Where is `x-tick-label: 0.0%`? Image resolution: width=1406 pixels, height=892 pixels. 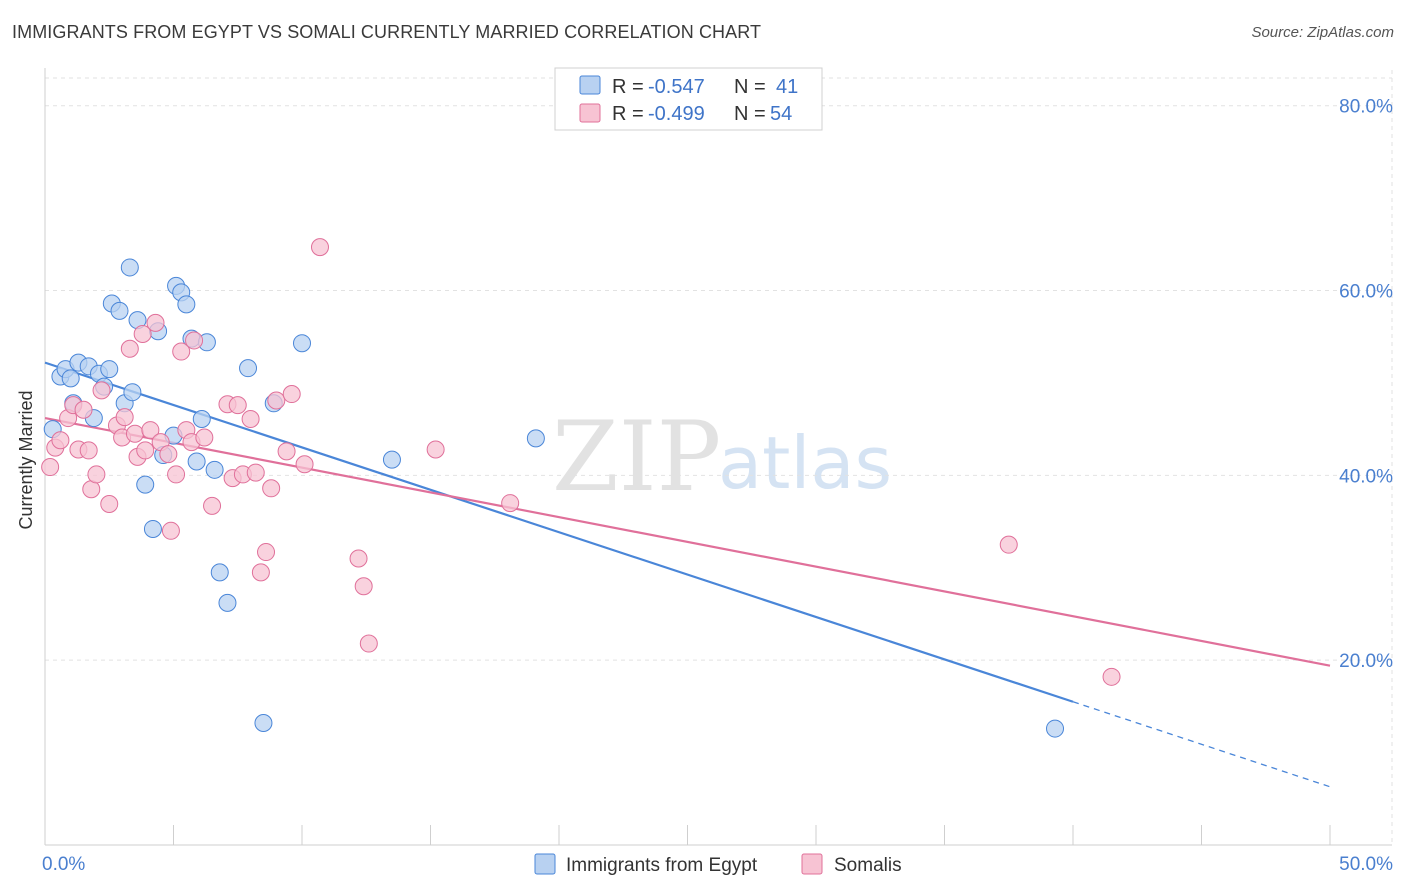 x-tick-label: 0.0% is located at coordinates (63, 864).